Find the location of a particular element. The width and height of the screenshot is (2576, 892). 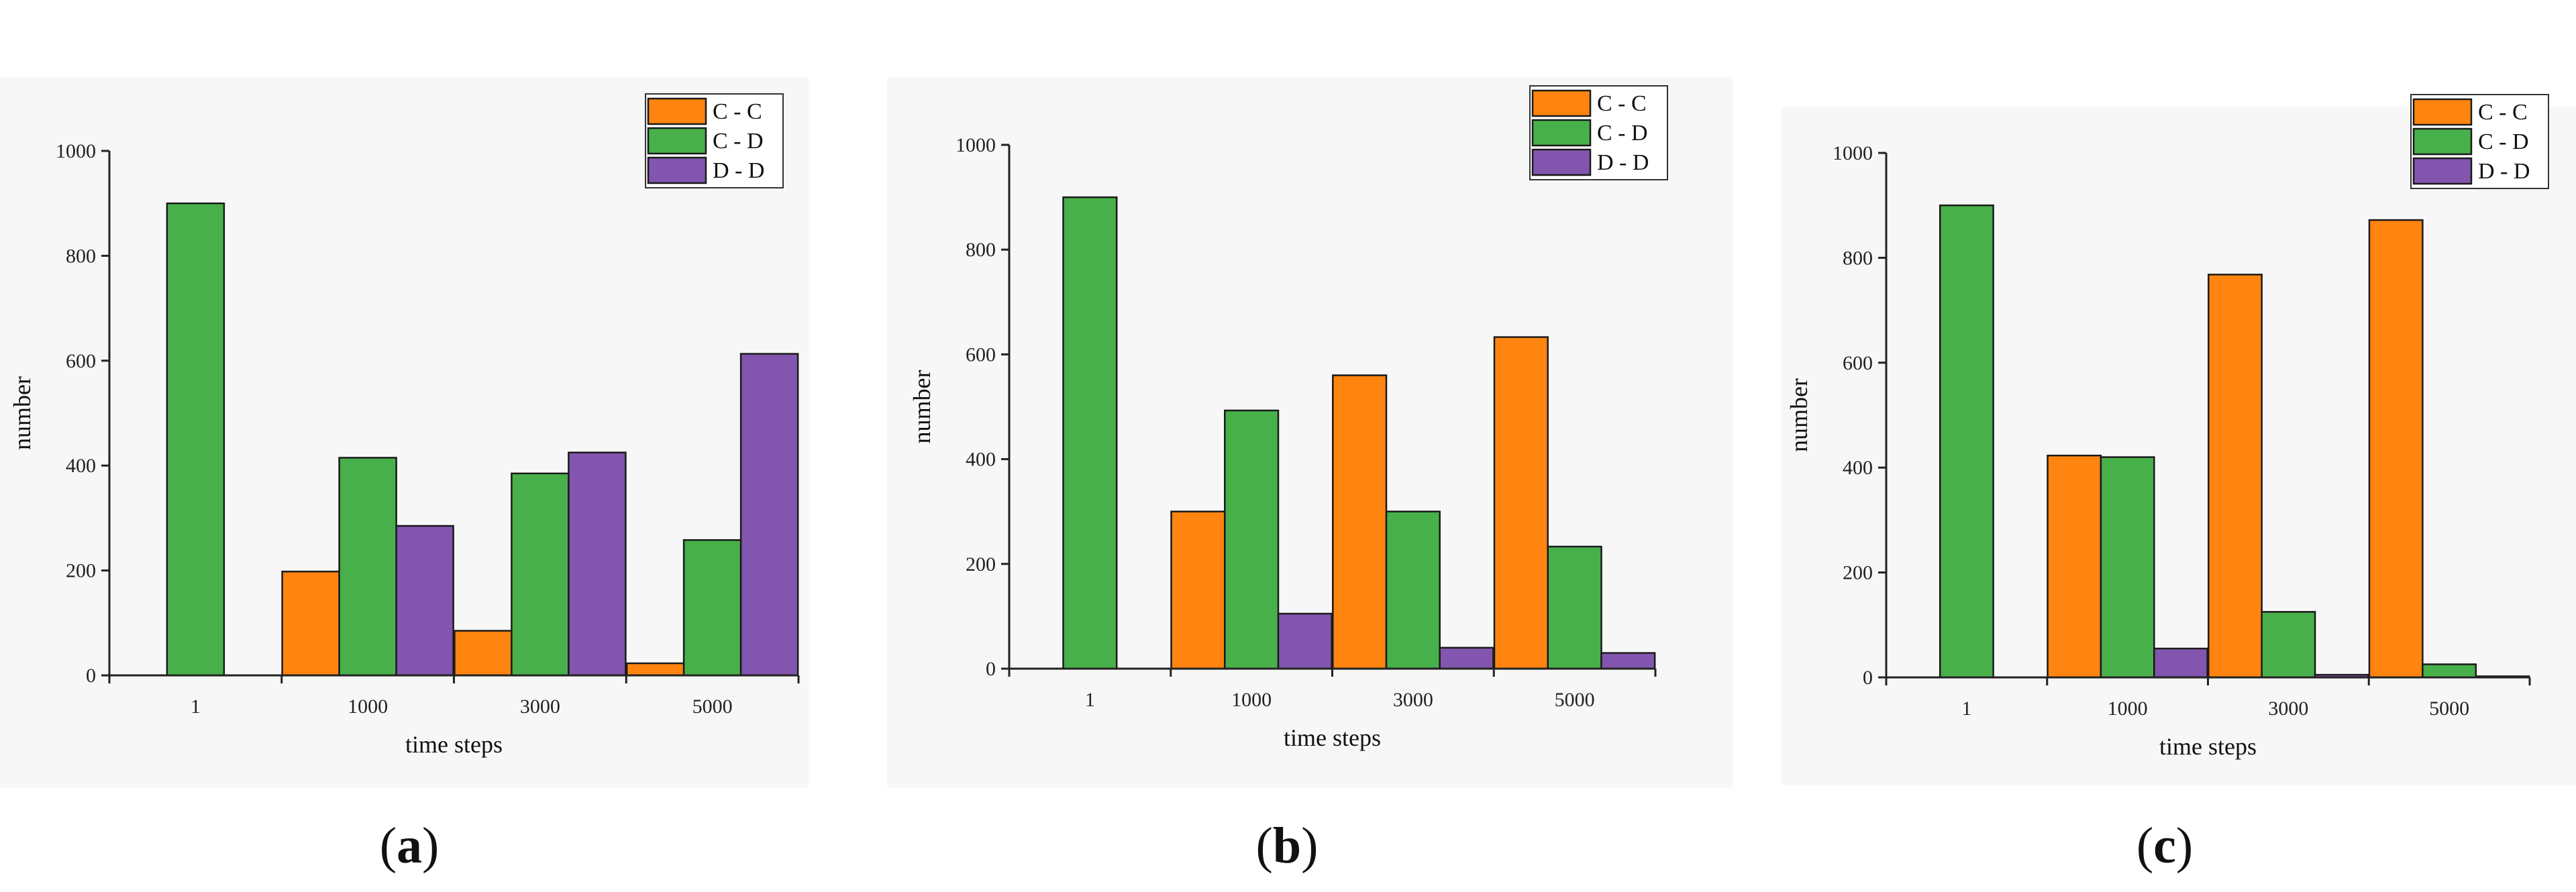

caption-c: (c) is located at coordinates (2165, 846).